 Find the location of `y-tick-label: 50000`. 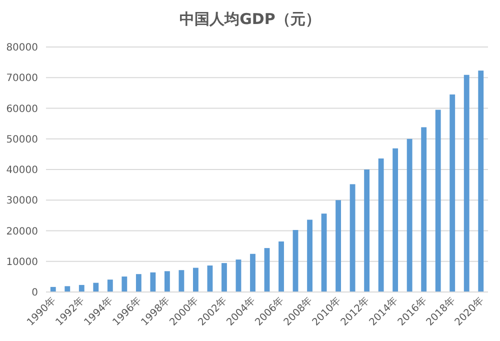

y-tick-label: 50000 is located at coordinates (22, 140).